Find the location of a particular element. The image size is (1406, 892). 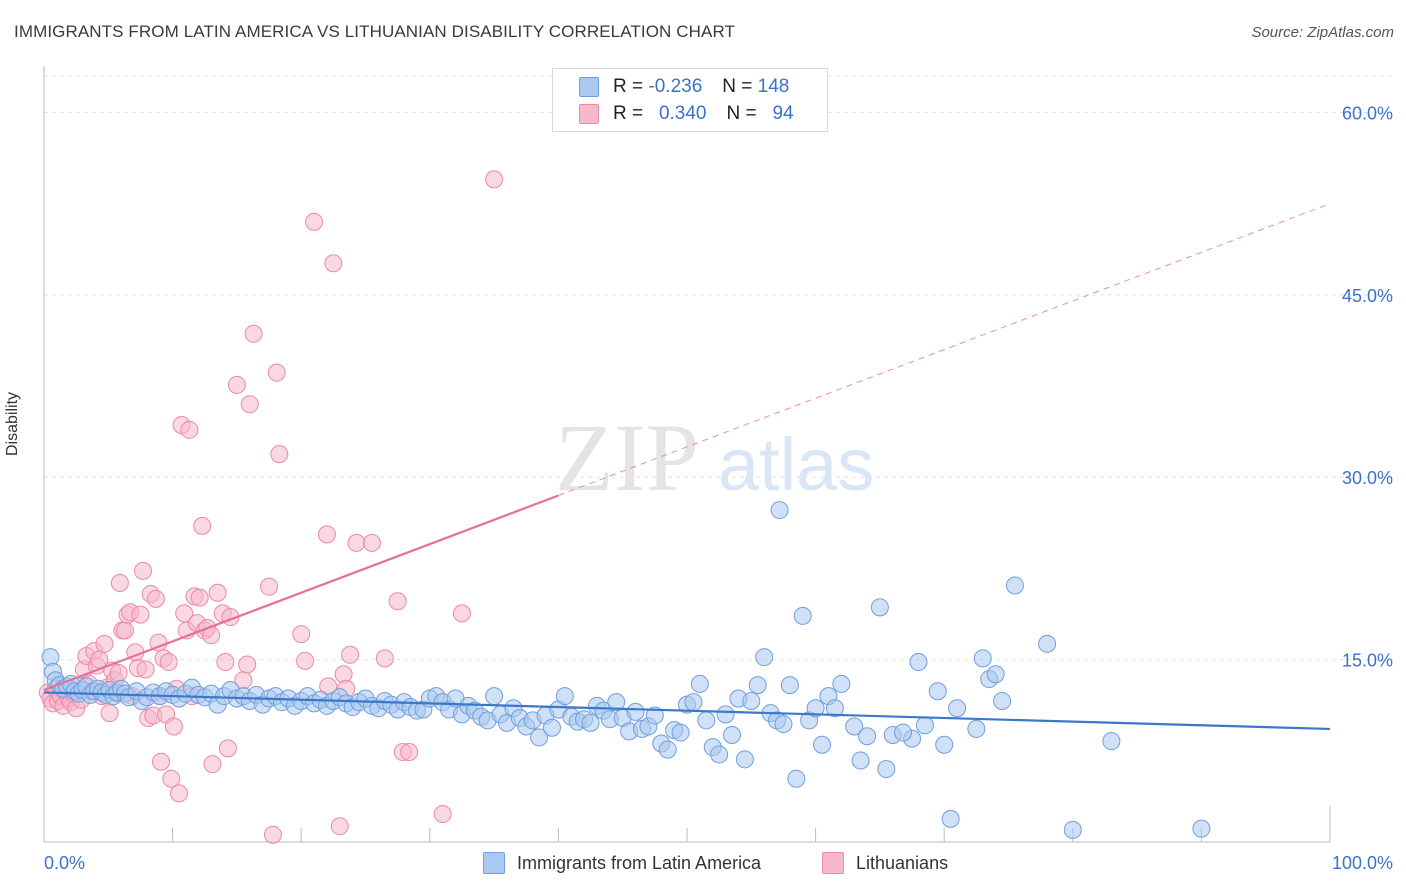

legend-row-latin-america: R = -0.236 N = 148 is located at coordinates (684, 87).